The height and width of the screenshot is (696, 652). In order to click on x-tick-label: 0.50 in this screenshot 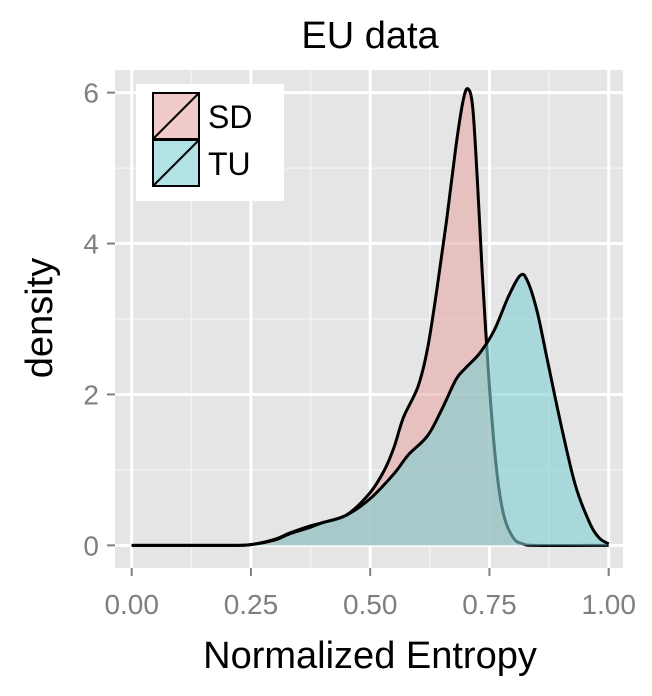, I will do `click(370, 604)`.